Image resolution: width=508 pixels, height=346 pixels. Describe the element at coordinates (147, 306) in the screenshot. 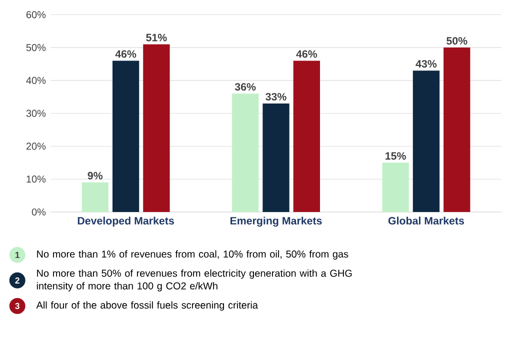

I see `legend-label: All four of the above fossil fuels screening criteria` at that location.